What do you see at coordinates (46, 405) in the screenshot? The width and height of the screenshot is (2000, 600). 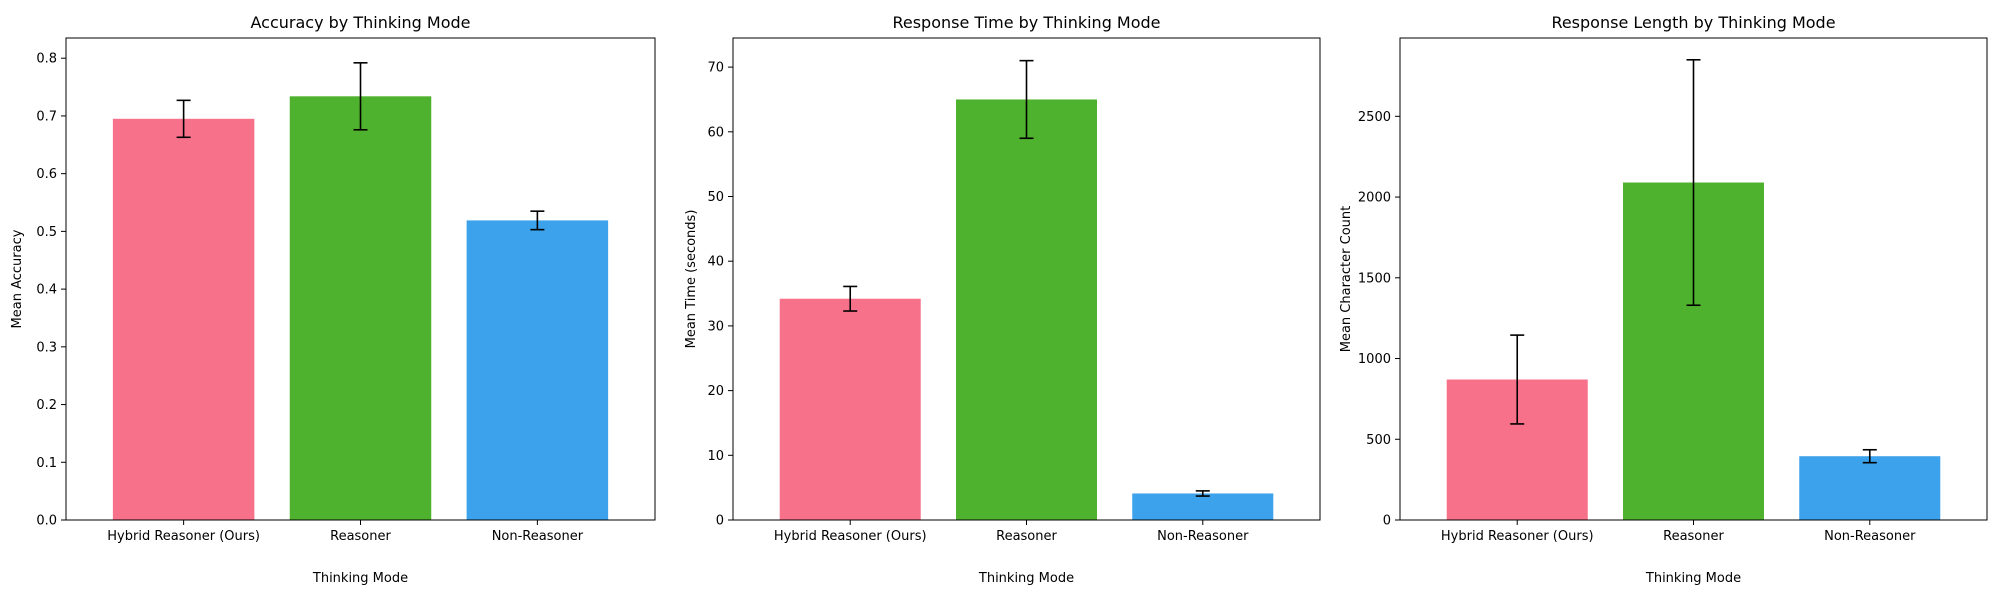 I see `y-tick-label: 0.2` at bounding box center [46, 405].